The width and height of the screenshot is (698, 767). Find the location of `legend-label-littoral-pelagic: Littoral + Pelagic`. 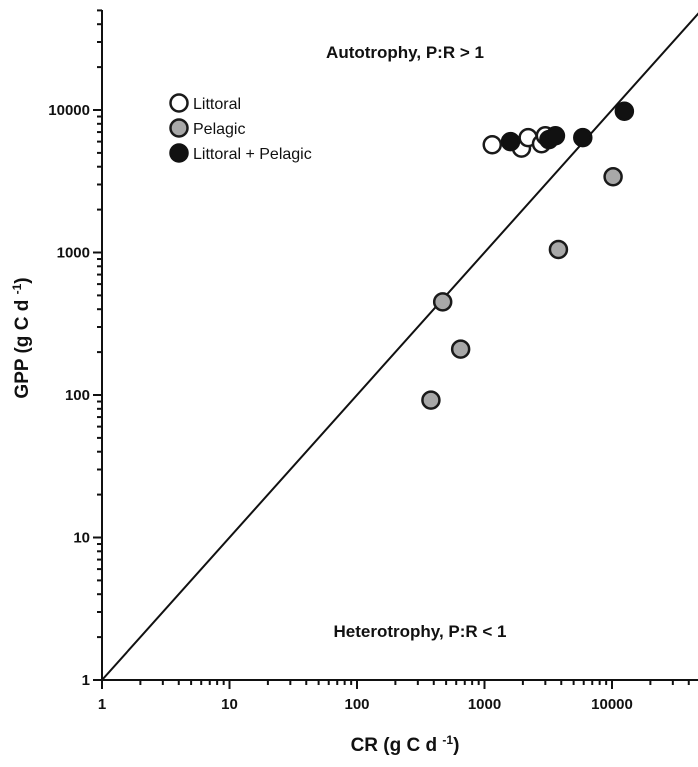

legend-label-littoral-pelagic: Littoral + Pelagic is located at coordinates (252, 154).